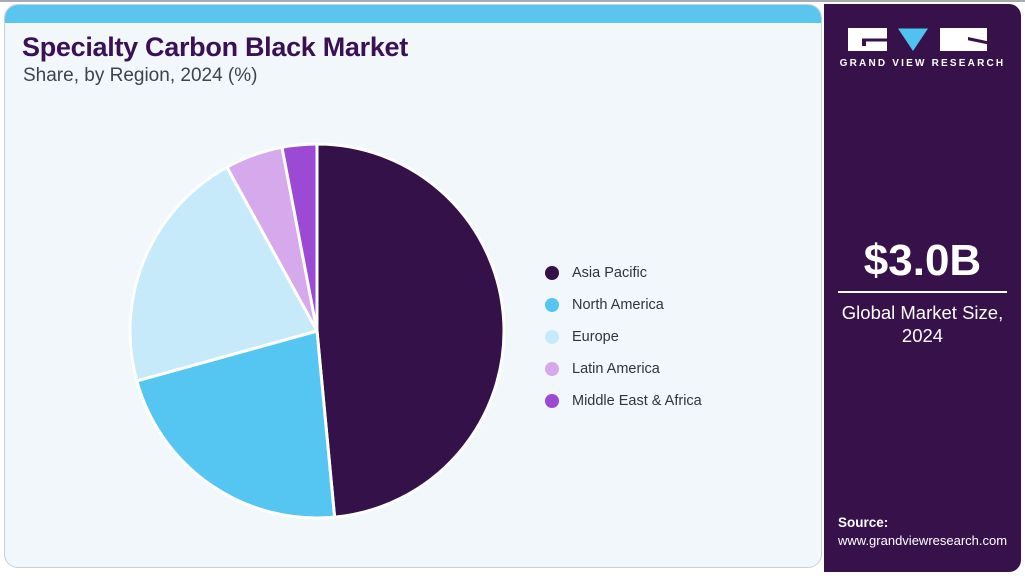 The width and height of the screenshot is (1025, 576). Describe the element at coordinates (413, 14) in the screenshot. I see `accent-top-strip` at that location.